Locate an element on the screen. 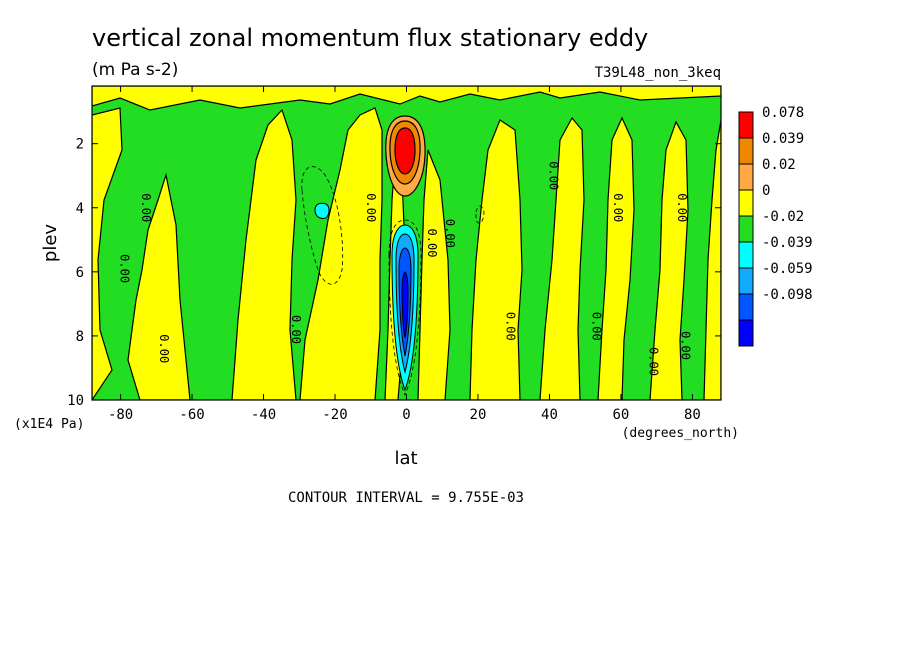  x-tick-label: 40 is located at coordinates (549, 415).